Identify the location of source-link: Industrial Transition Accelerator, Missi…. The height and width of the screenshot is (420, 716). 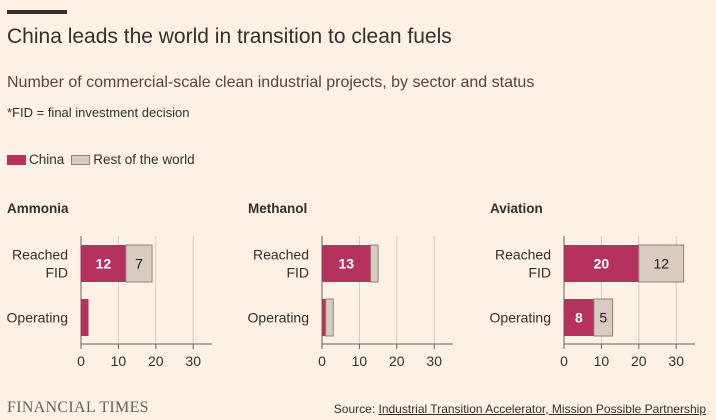
(542, 409).